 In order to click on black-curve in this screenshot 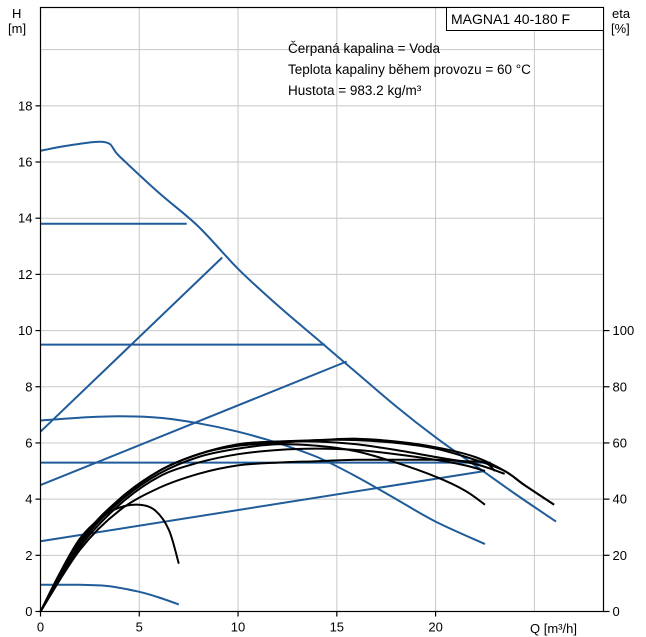, I will do `click(109, 557)`.